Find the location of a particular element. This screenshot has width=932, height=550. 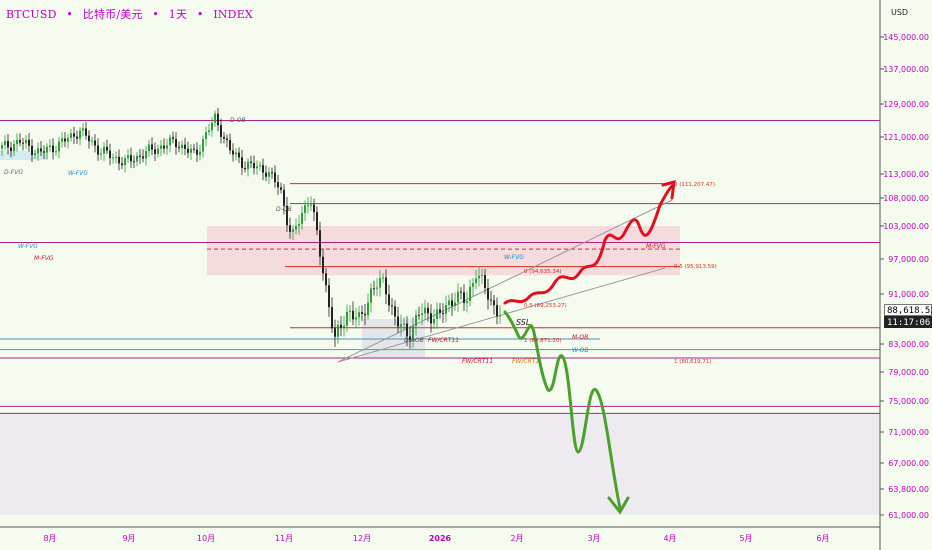

y-tick-label-12: 71,000.00 is located at coordinates (908, 432).